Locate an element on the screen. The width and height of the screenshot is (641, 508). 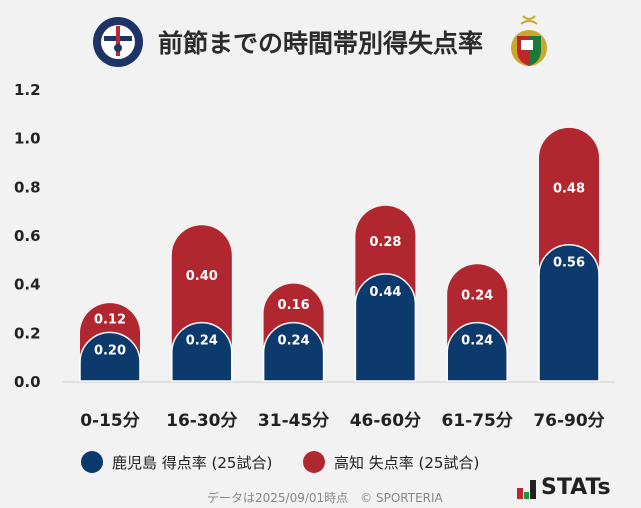
legend-item-kochi: 高知 失点率 (25試合) is located at coordinates (391, 462).